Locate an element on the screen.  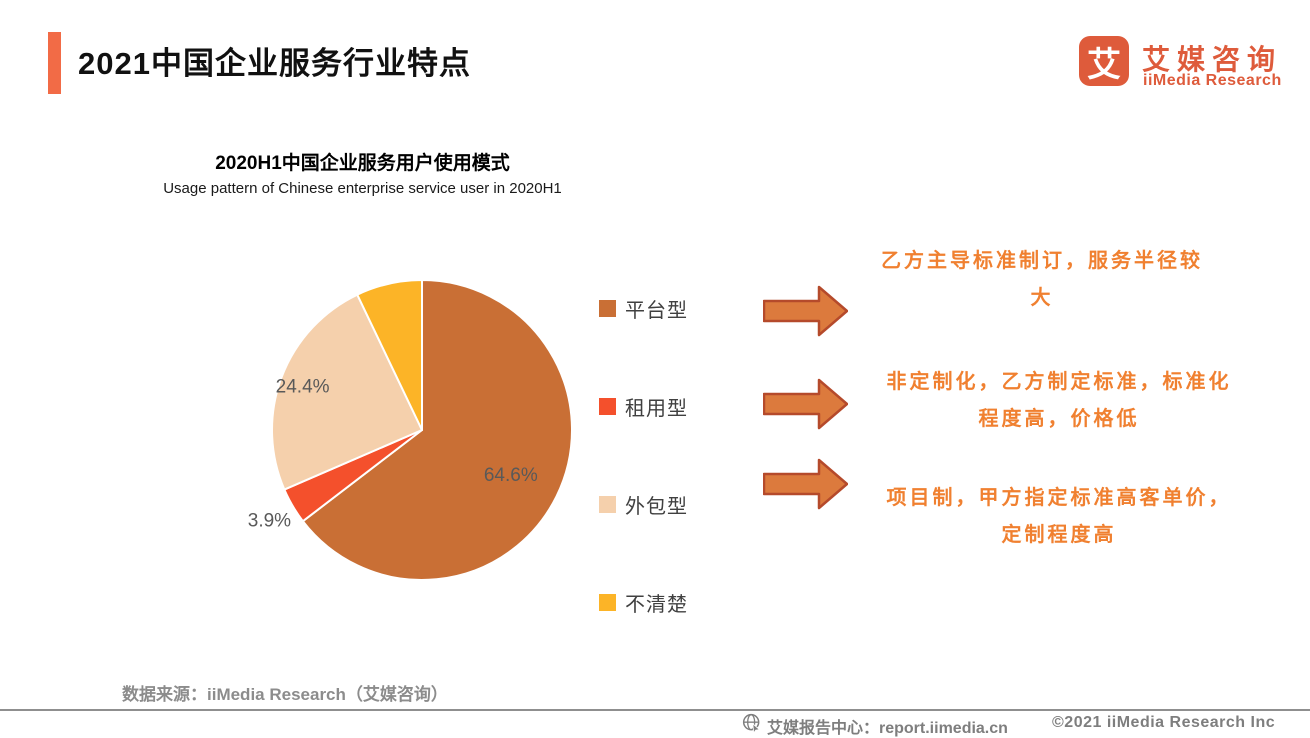
brand-logo-icon: 艾 is located at coordinates (1104, 61).